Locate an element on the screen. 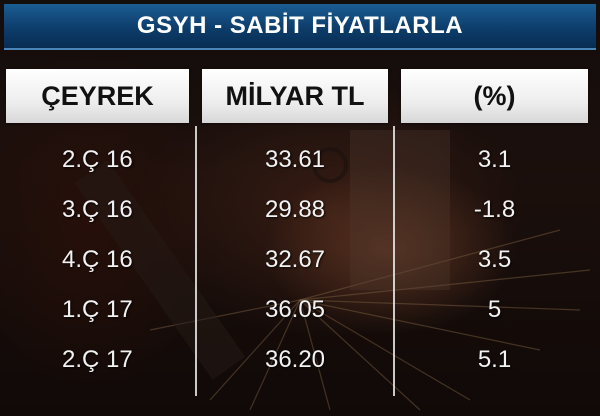 This screenshot has height=416, width=600. page-title: GSYH - SABİT FİYATLARLA is located at coordinates (300, 25).